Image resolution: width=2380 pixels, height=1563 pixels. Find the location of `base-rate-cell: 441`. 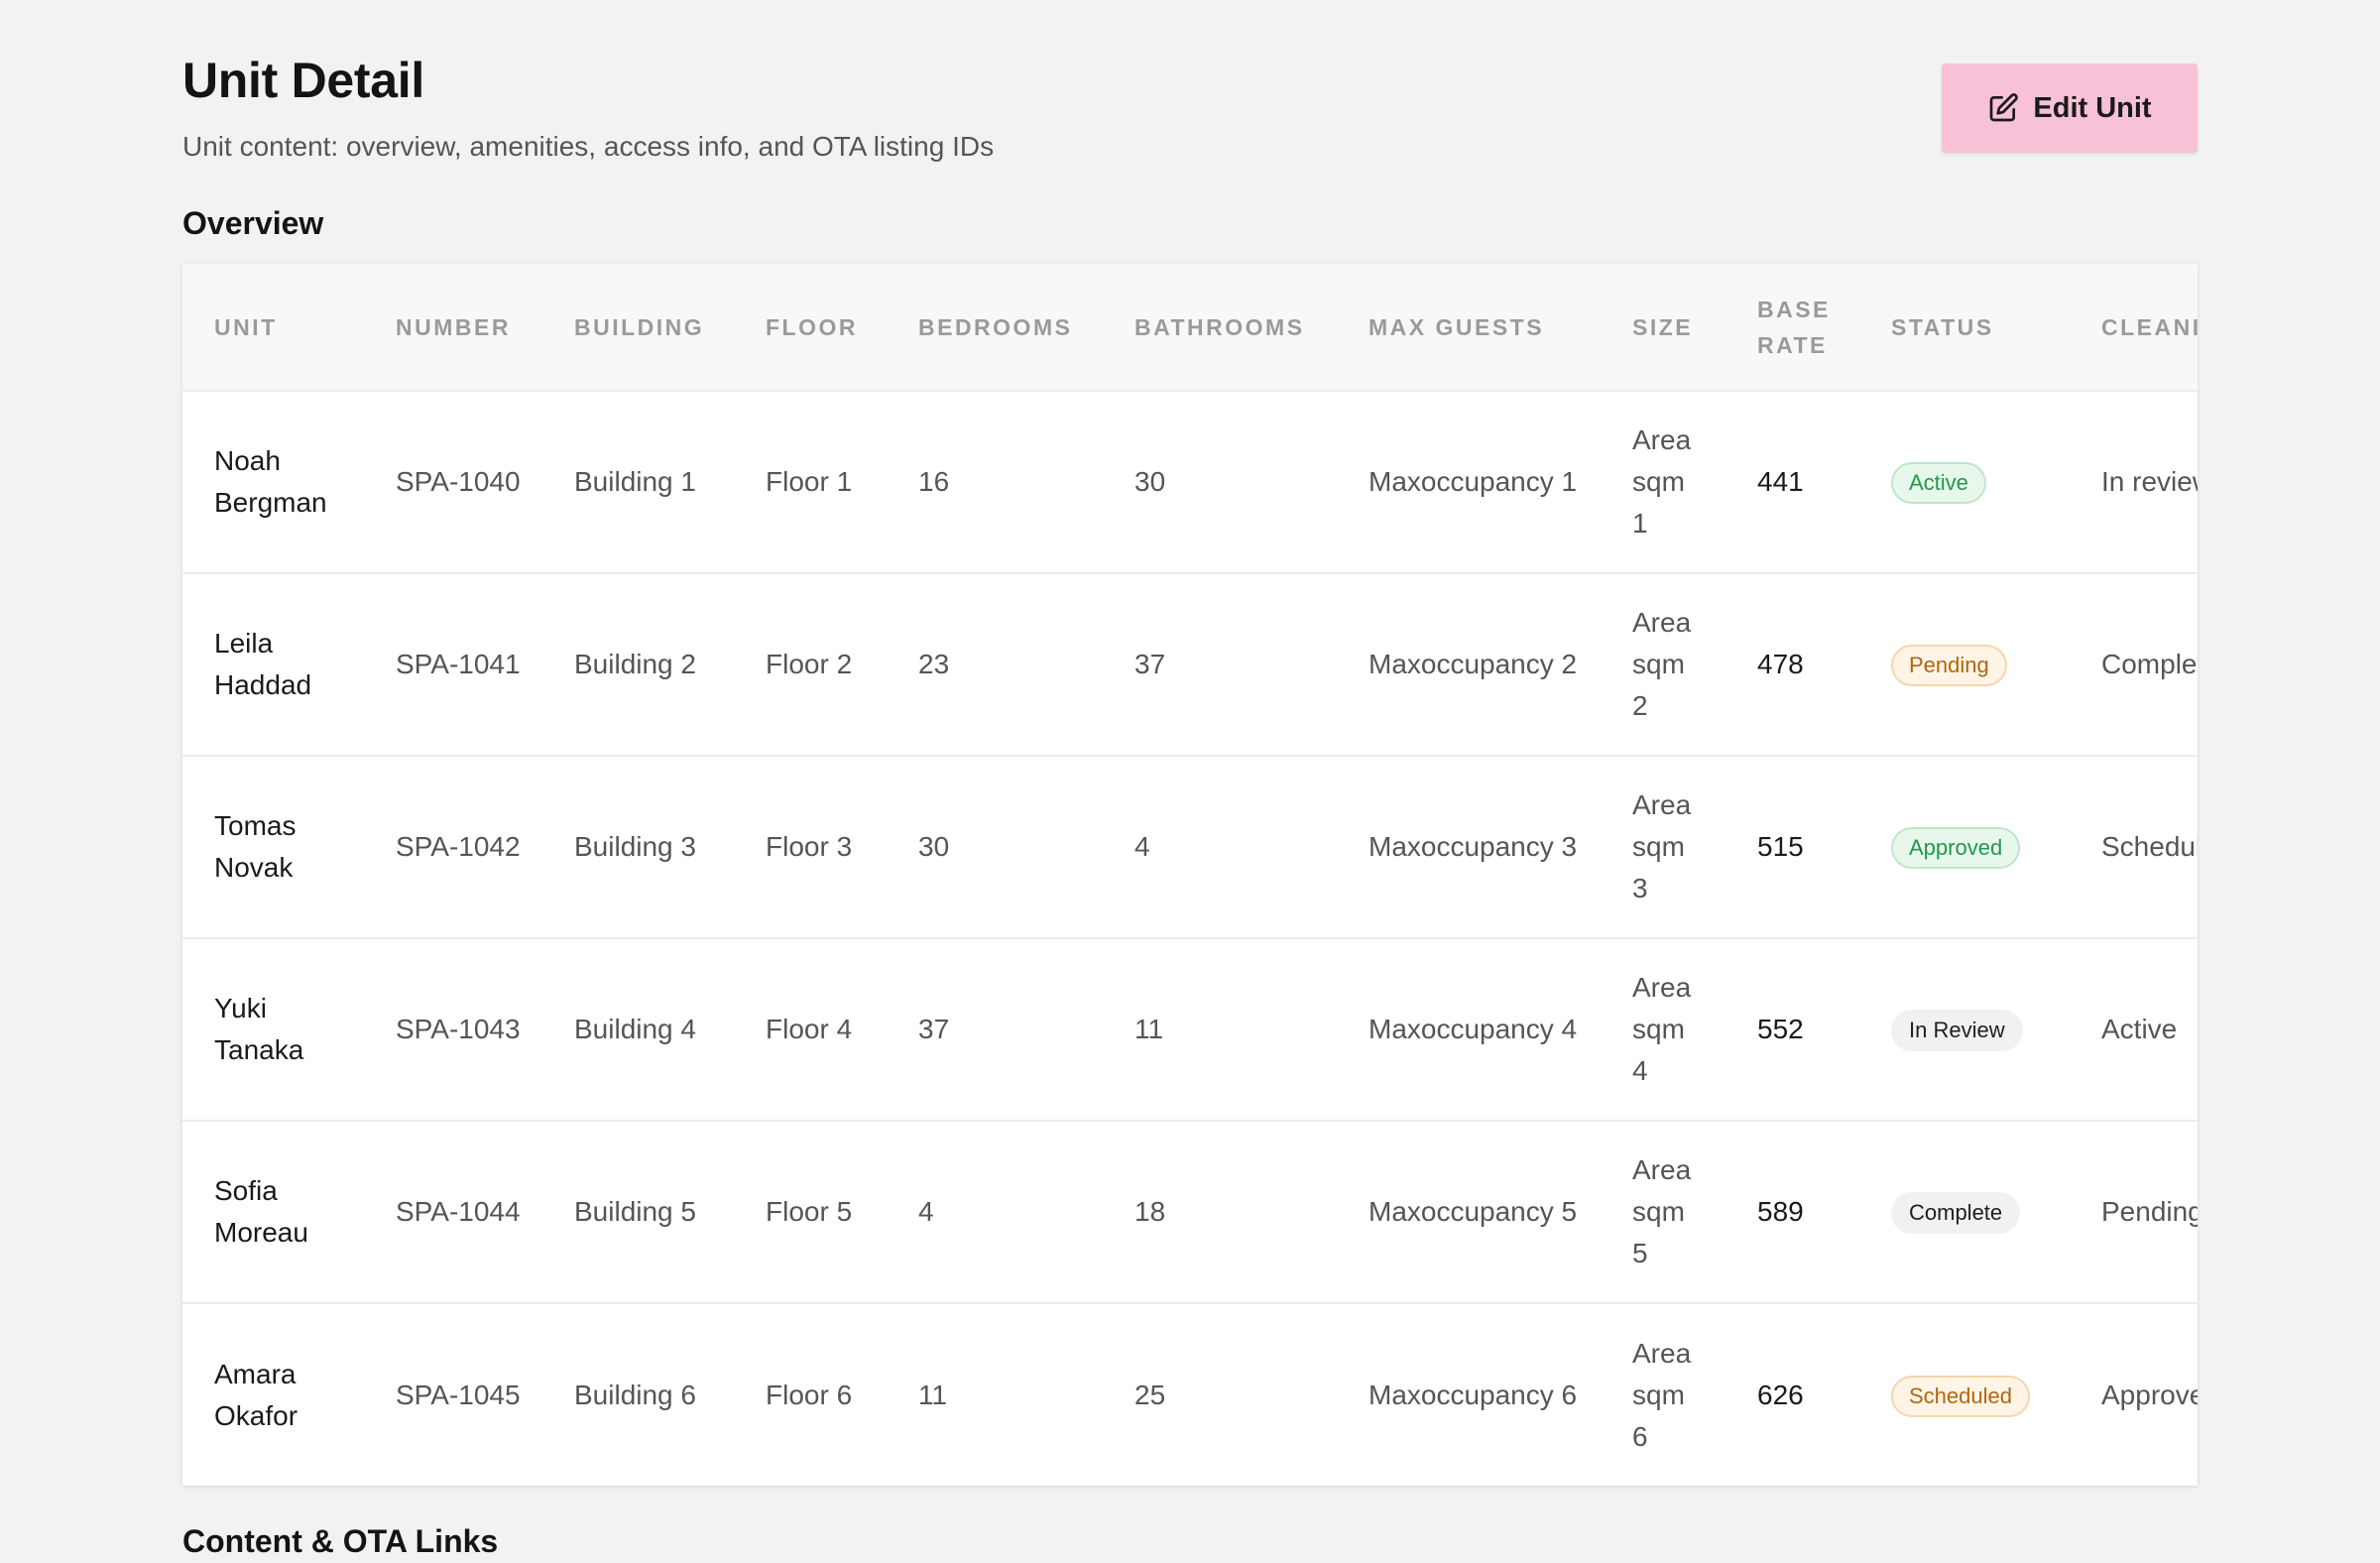

base-rate-cell: 441 is located at coordinates (1780, 482).